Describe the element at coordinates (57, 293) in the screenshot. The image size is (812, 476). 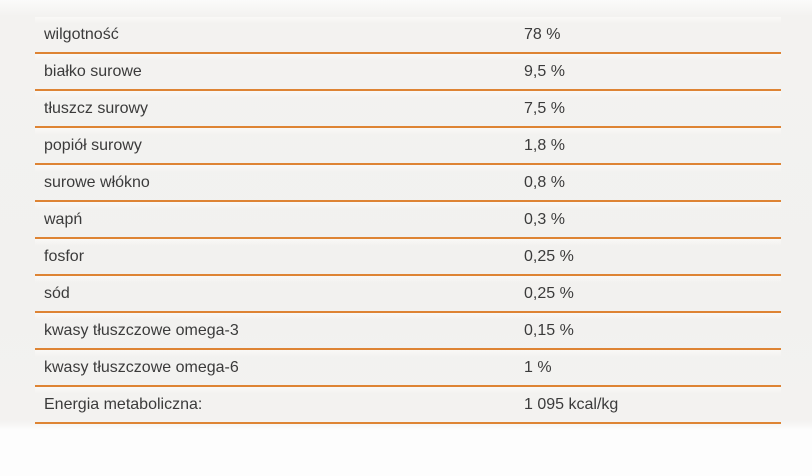
I see `parameter-label: sód` at that location.